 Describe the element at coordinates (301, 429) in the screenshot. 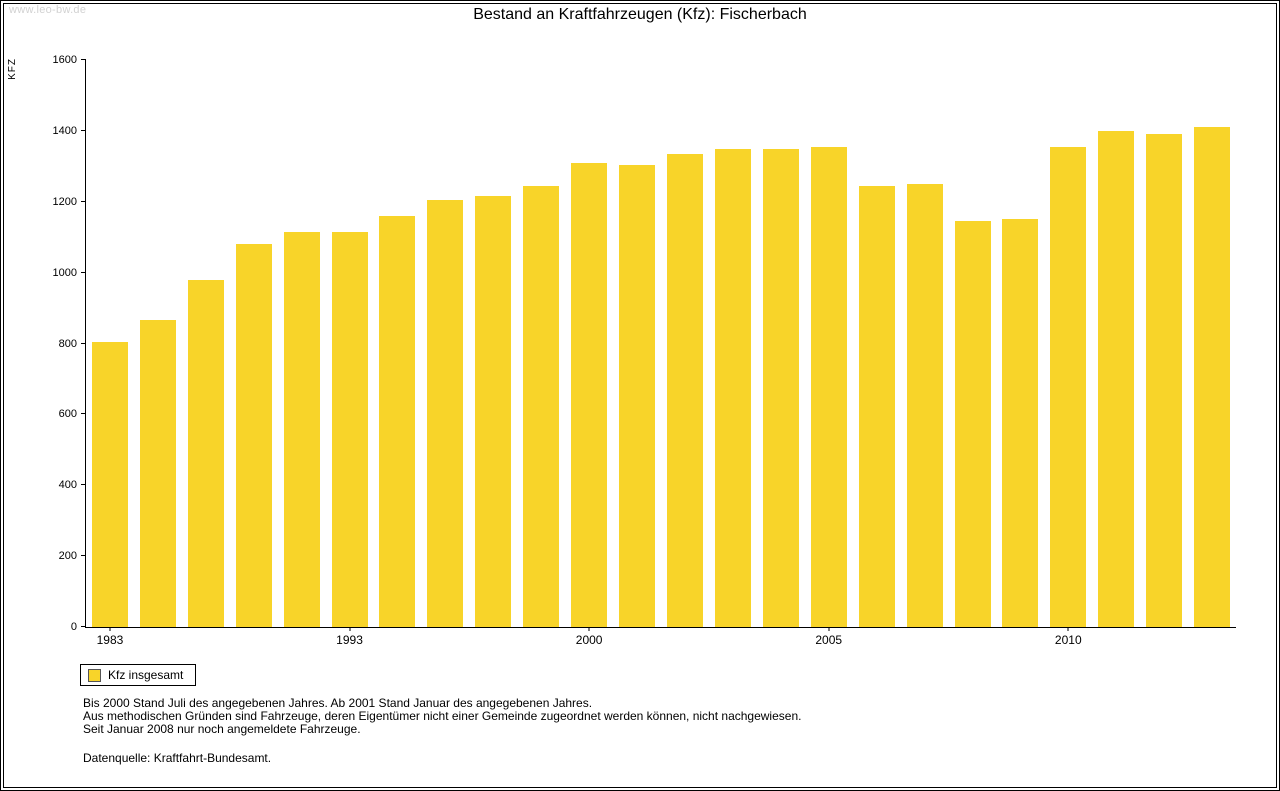

I see `bar-1991` at that location.